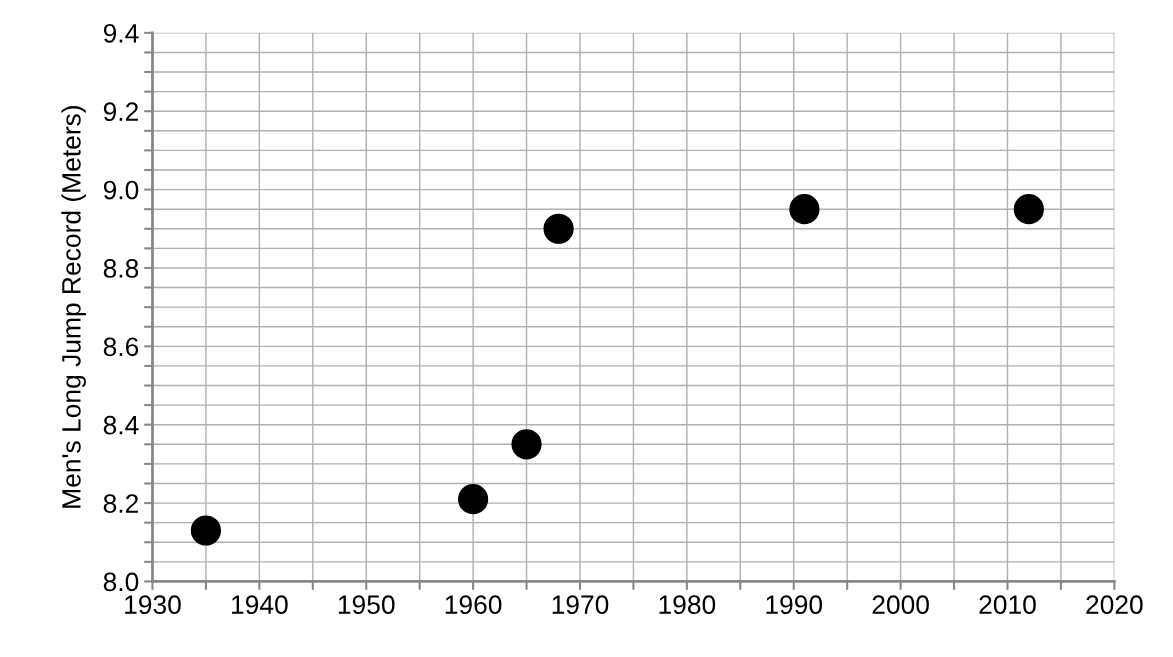 Image resolution: width=1173 pixels, height=657 pixels. Describe the element at coordinates (121, 347) in the screenshot. I see `y-tick-label: 8.6` at that location.